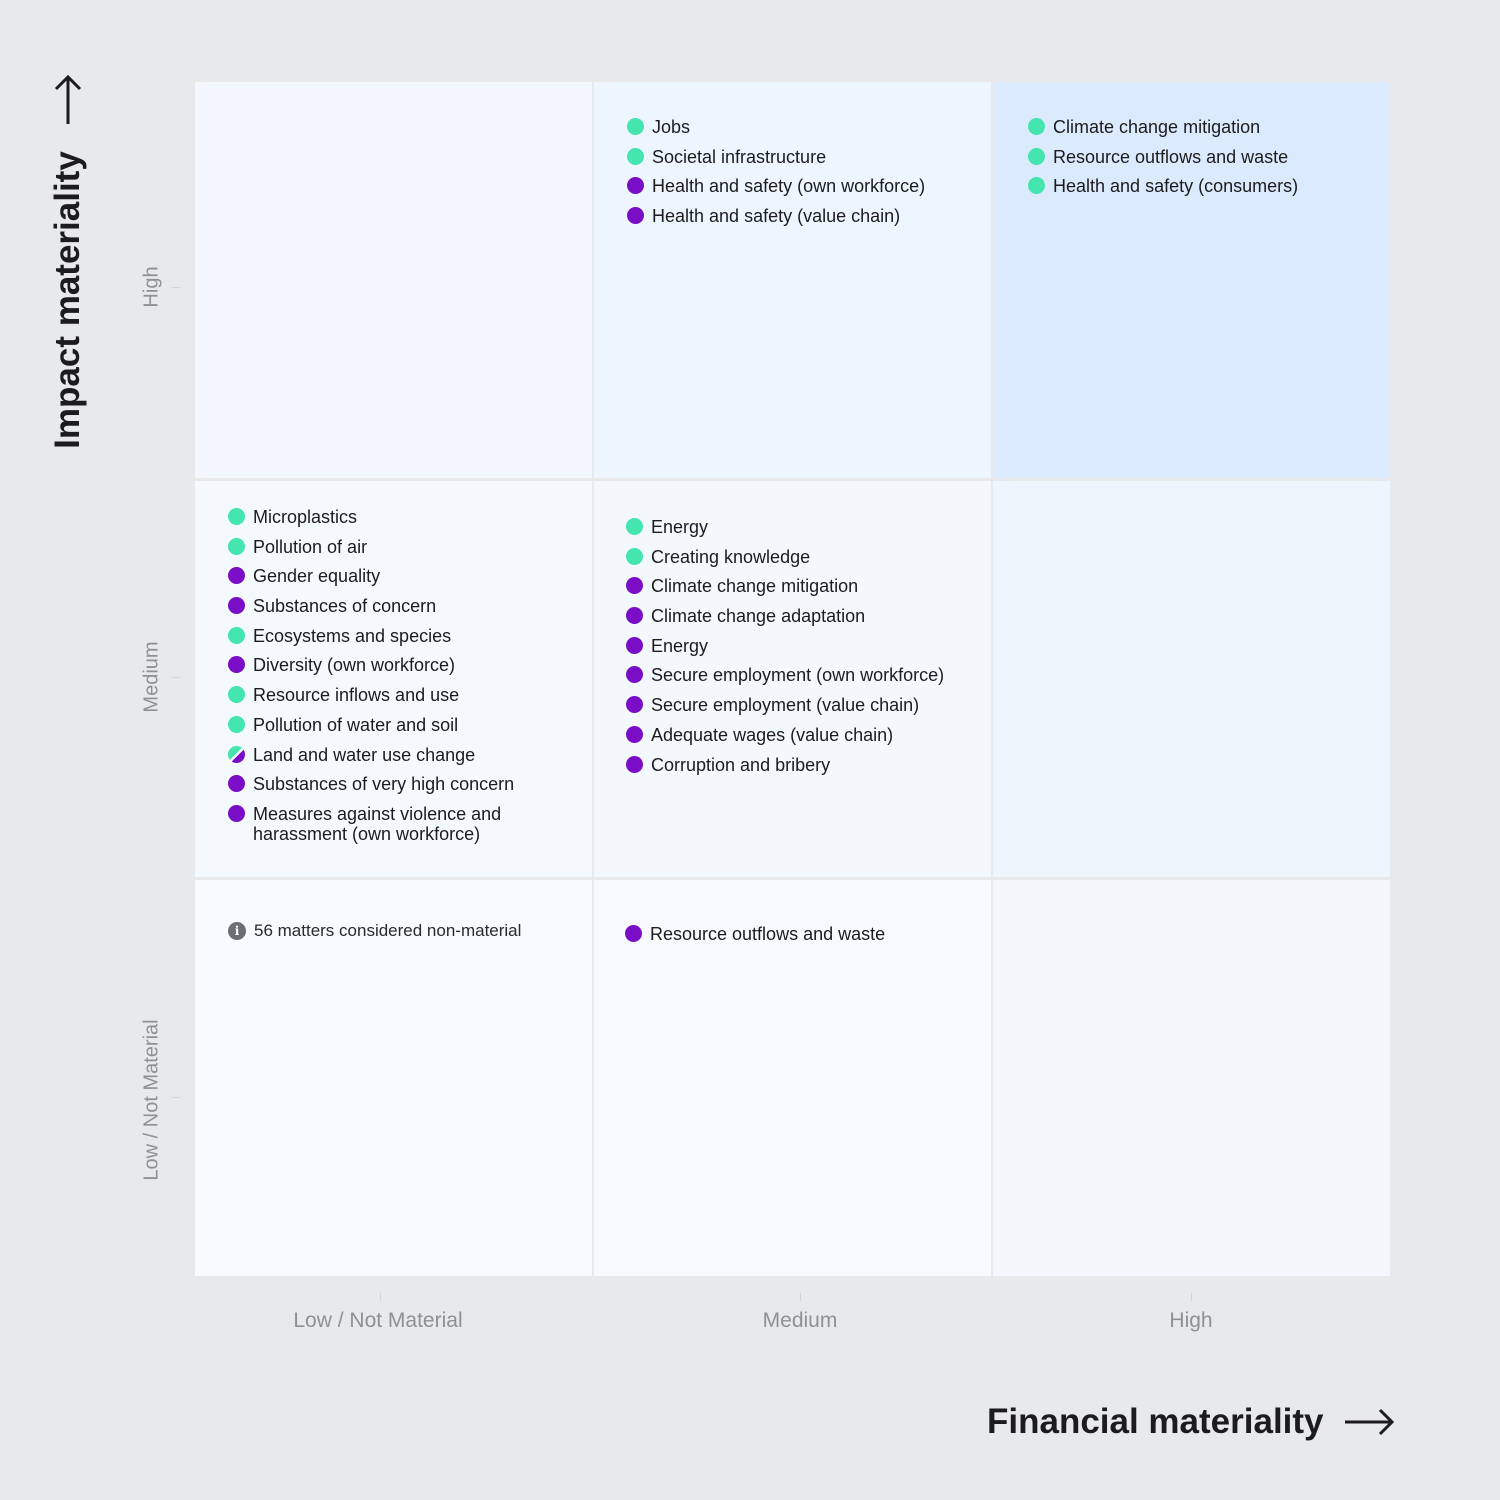  Describe the element at coordinates (739, 156) in the screenshot. I see `matter-label: Societal infrastructure` at that location.